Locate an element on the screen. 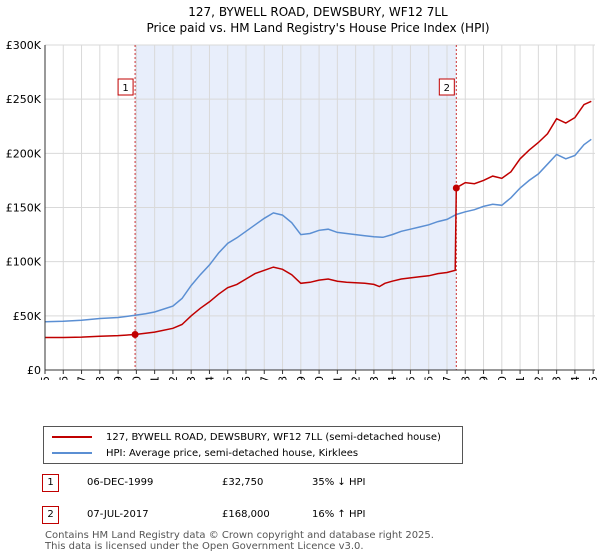 This screenshot has width=600, height=560. x-tick-label: 2017 is located at coordinates (447, 378).